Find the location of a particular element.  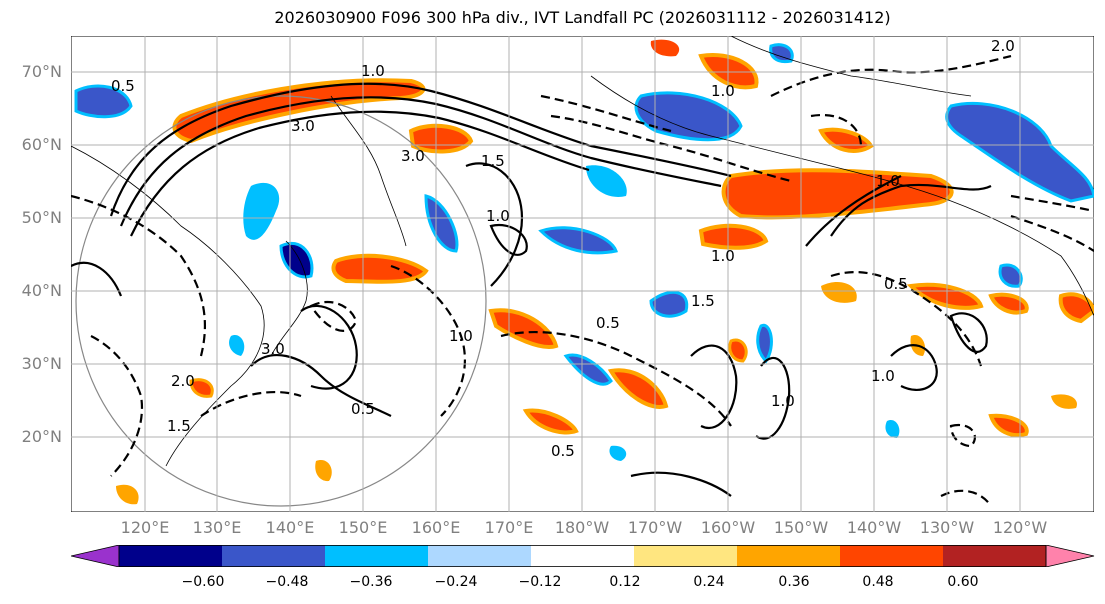

lat-label: 20°N is located at coordinates (41, 436).